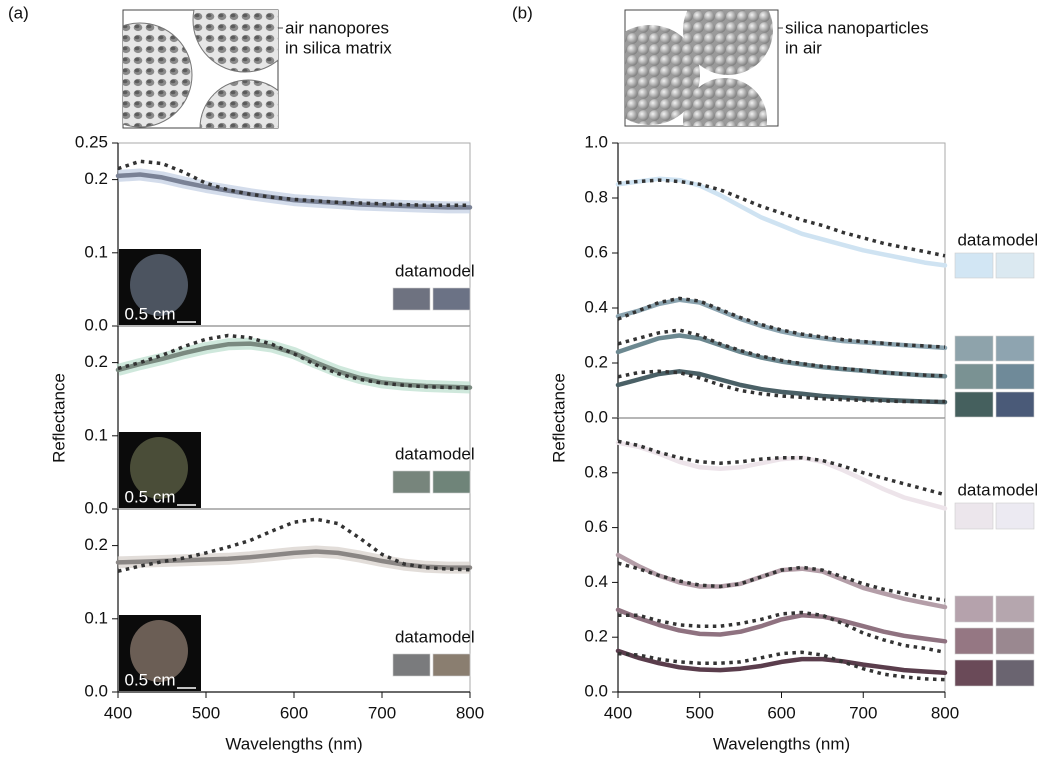 The width and height of the screenshot is (1045, 763). I want to click on plot-frame, so click(781, 280).